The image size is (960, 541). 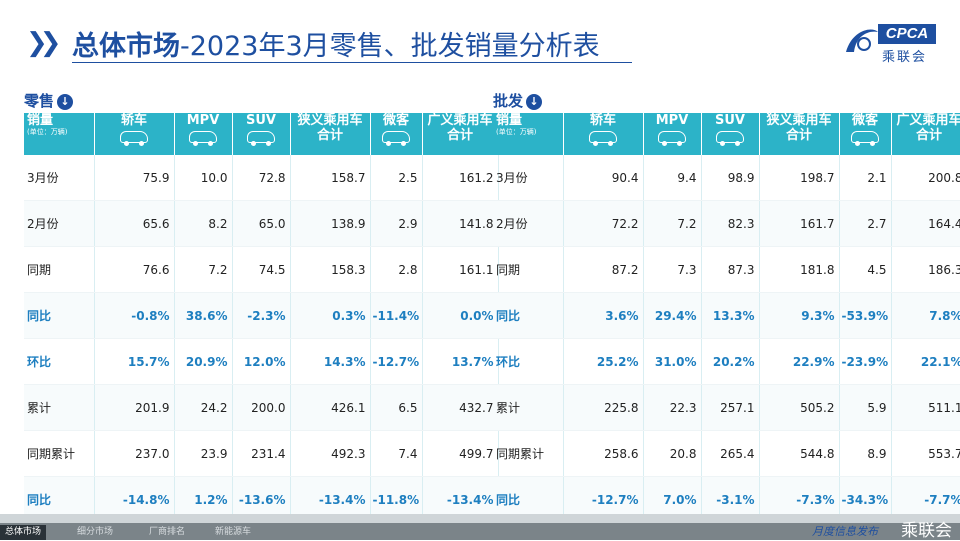 What do you see at coordinates (799, 453) in the screenshot?
I see `table-cell: 544.8` at bounding box center [799, 453].